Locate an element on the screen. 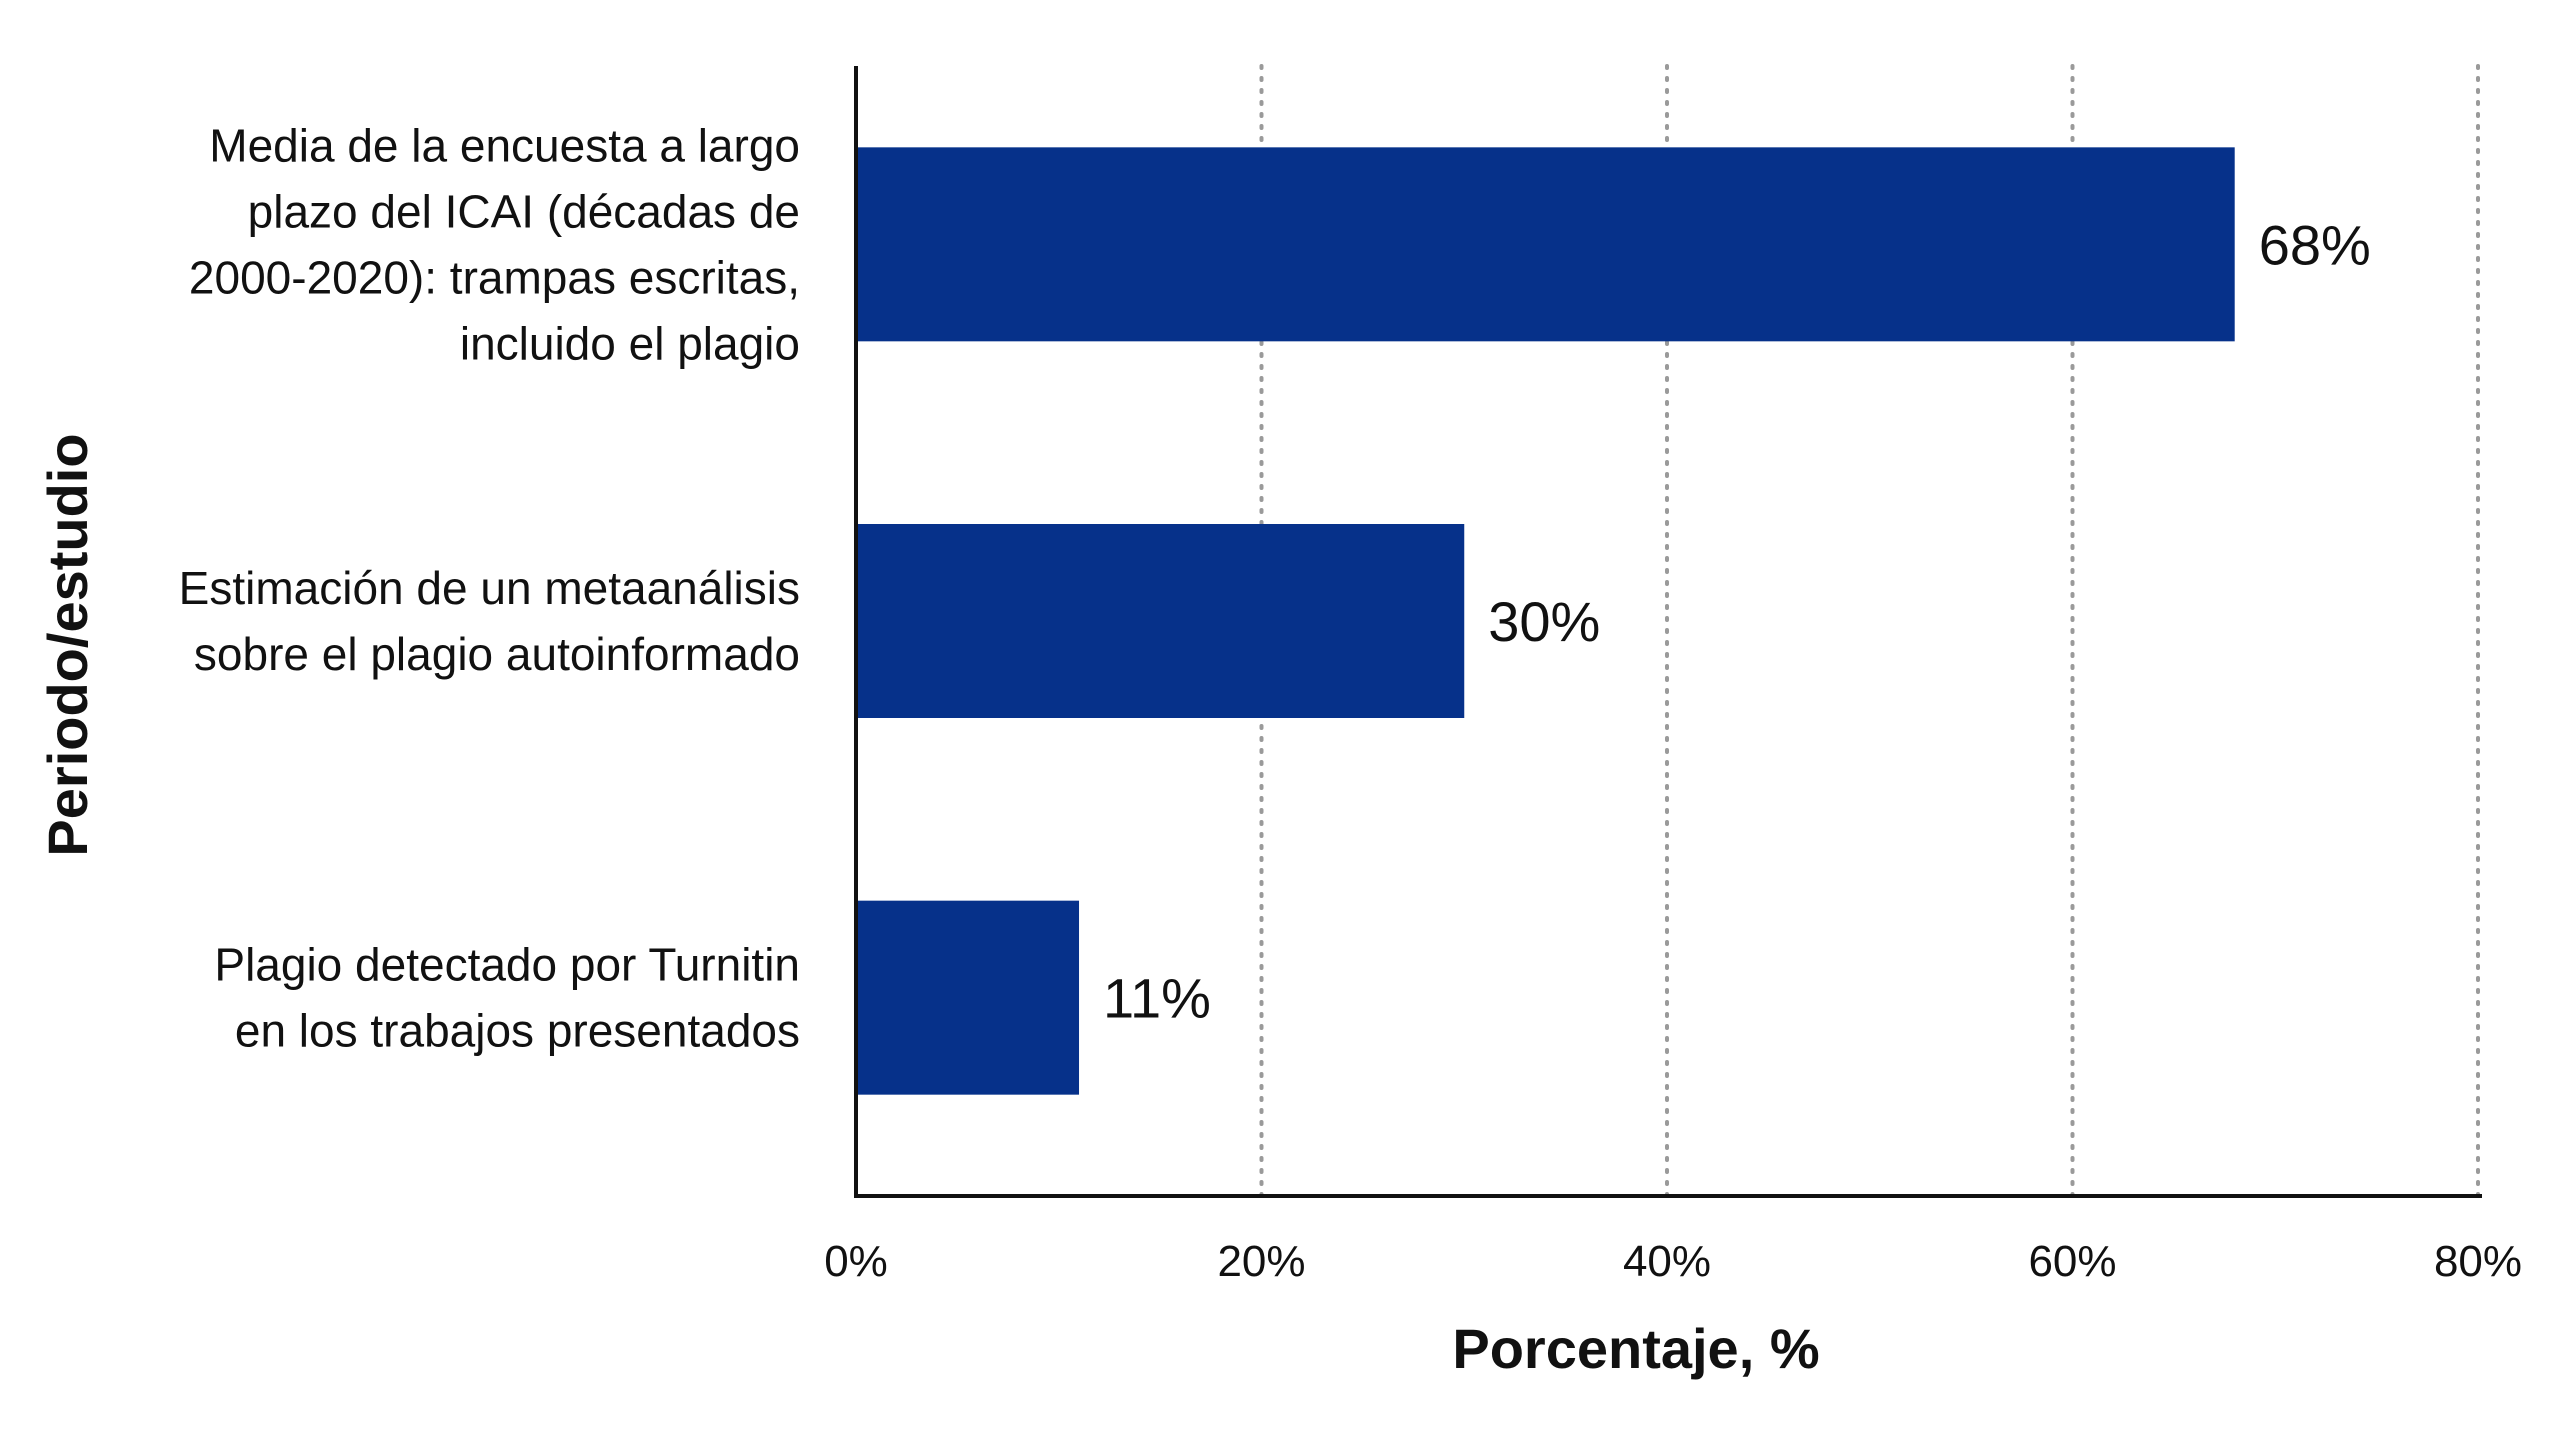 This screenshot has width=2560, height=1445. data-label: 68% is located at coordinates (2315, 244).